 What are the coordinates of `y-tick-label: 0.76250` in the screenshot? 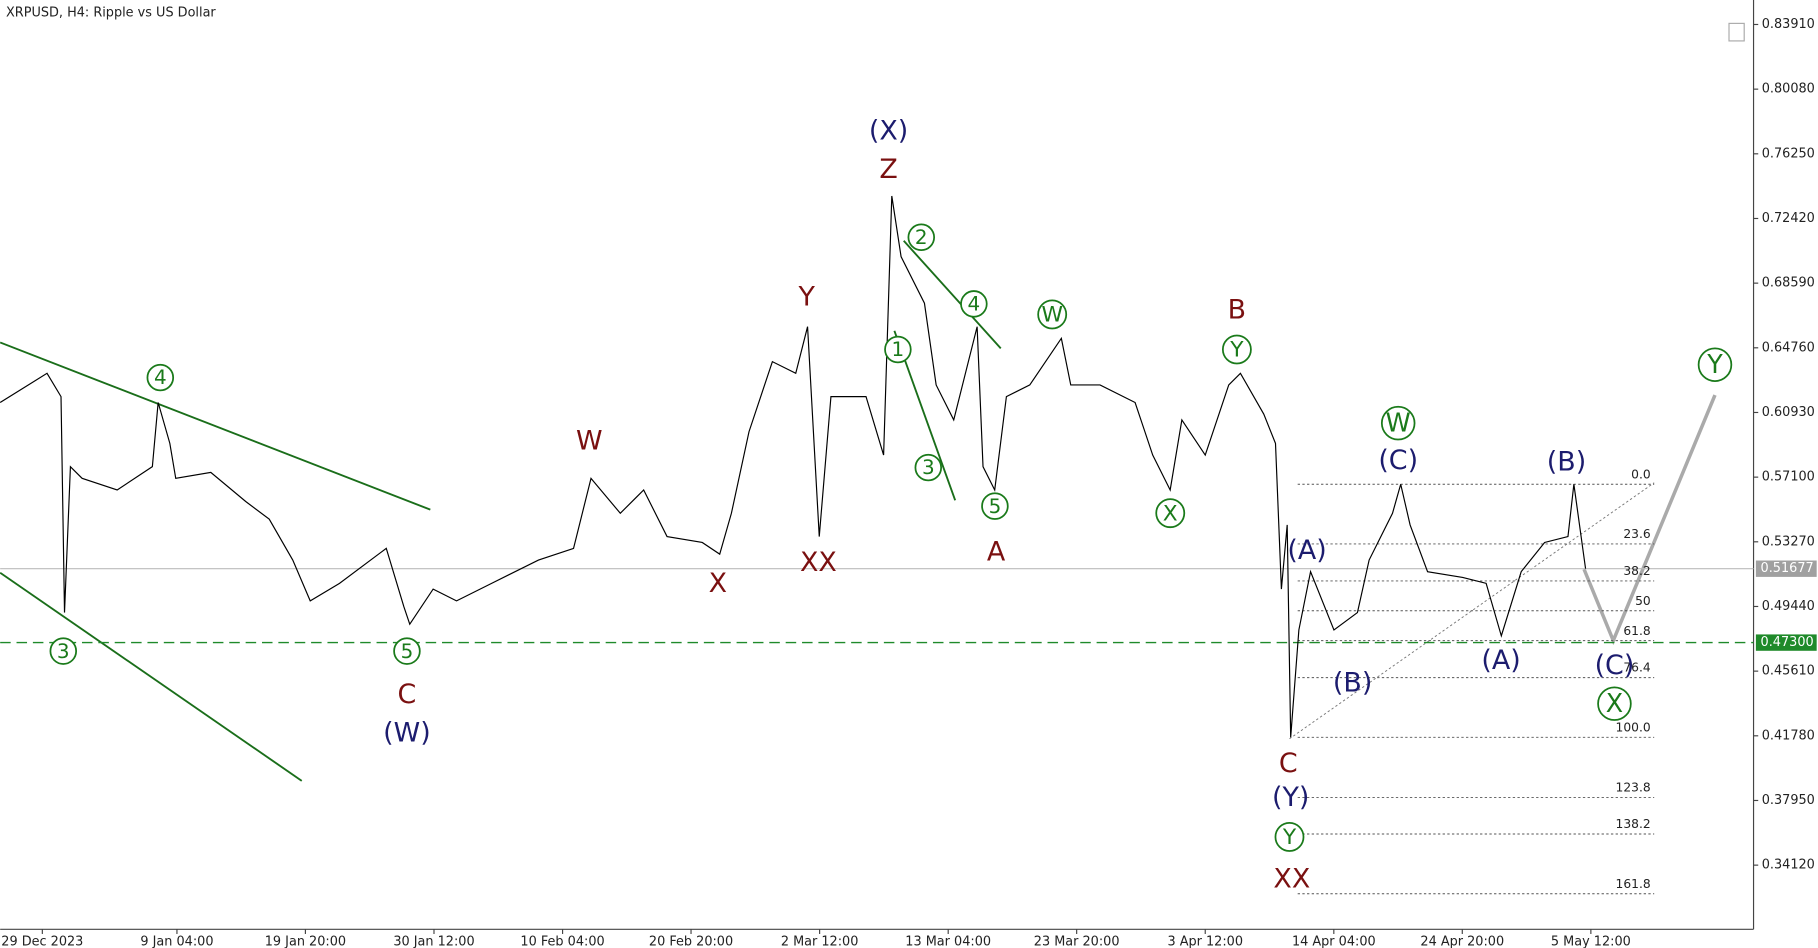 It's located at (1788, 153).